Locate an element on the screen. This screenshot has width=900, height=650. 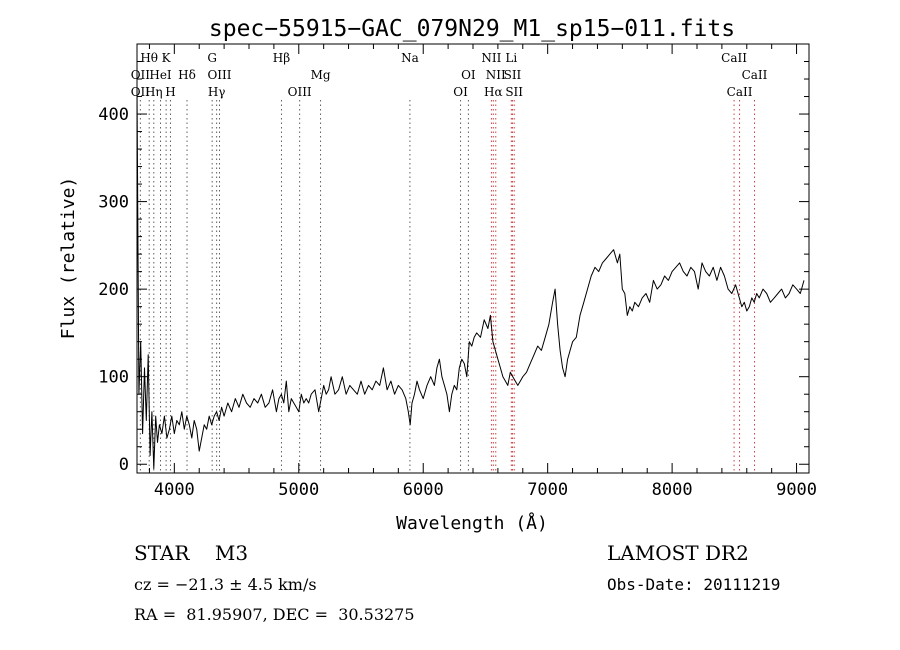
spectral-line-label: G is located at coordinates (212, 58).